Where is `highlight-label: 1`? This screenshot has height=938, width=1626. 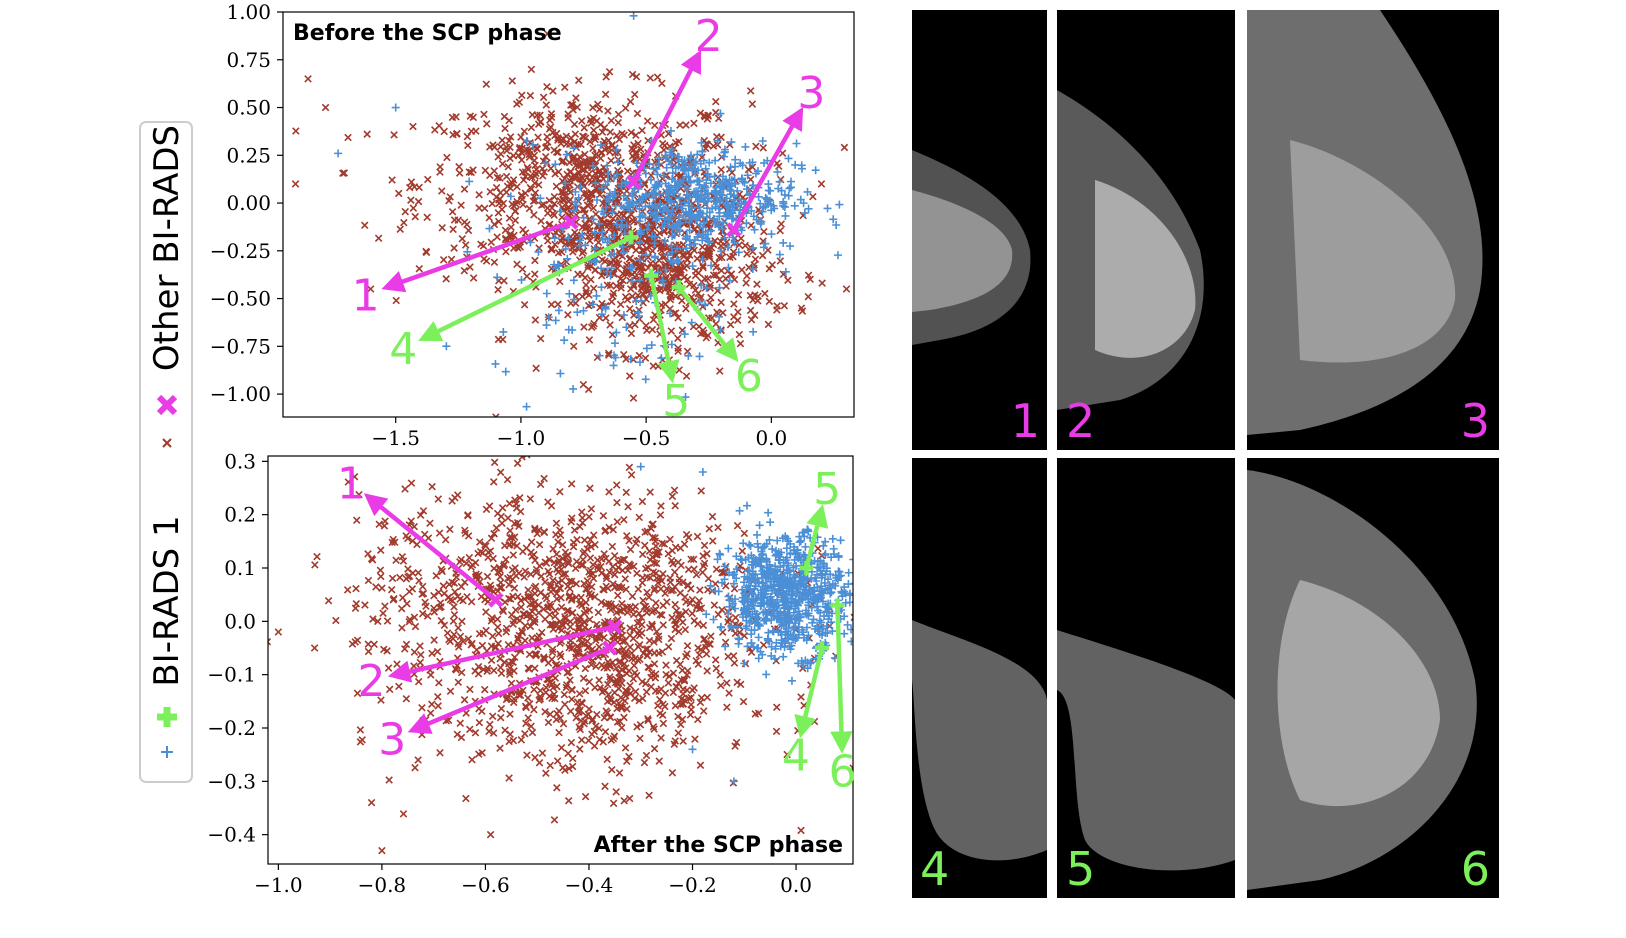 highlight-label: 1 is located at coordinates (351, 484).